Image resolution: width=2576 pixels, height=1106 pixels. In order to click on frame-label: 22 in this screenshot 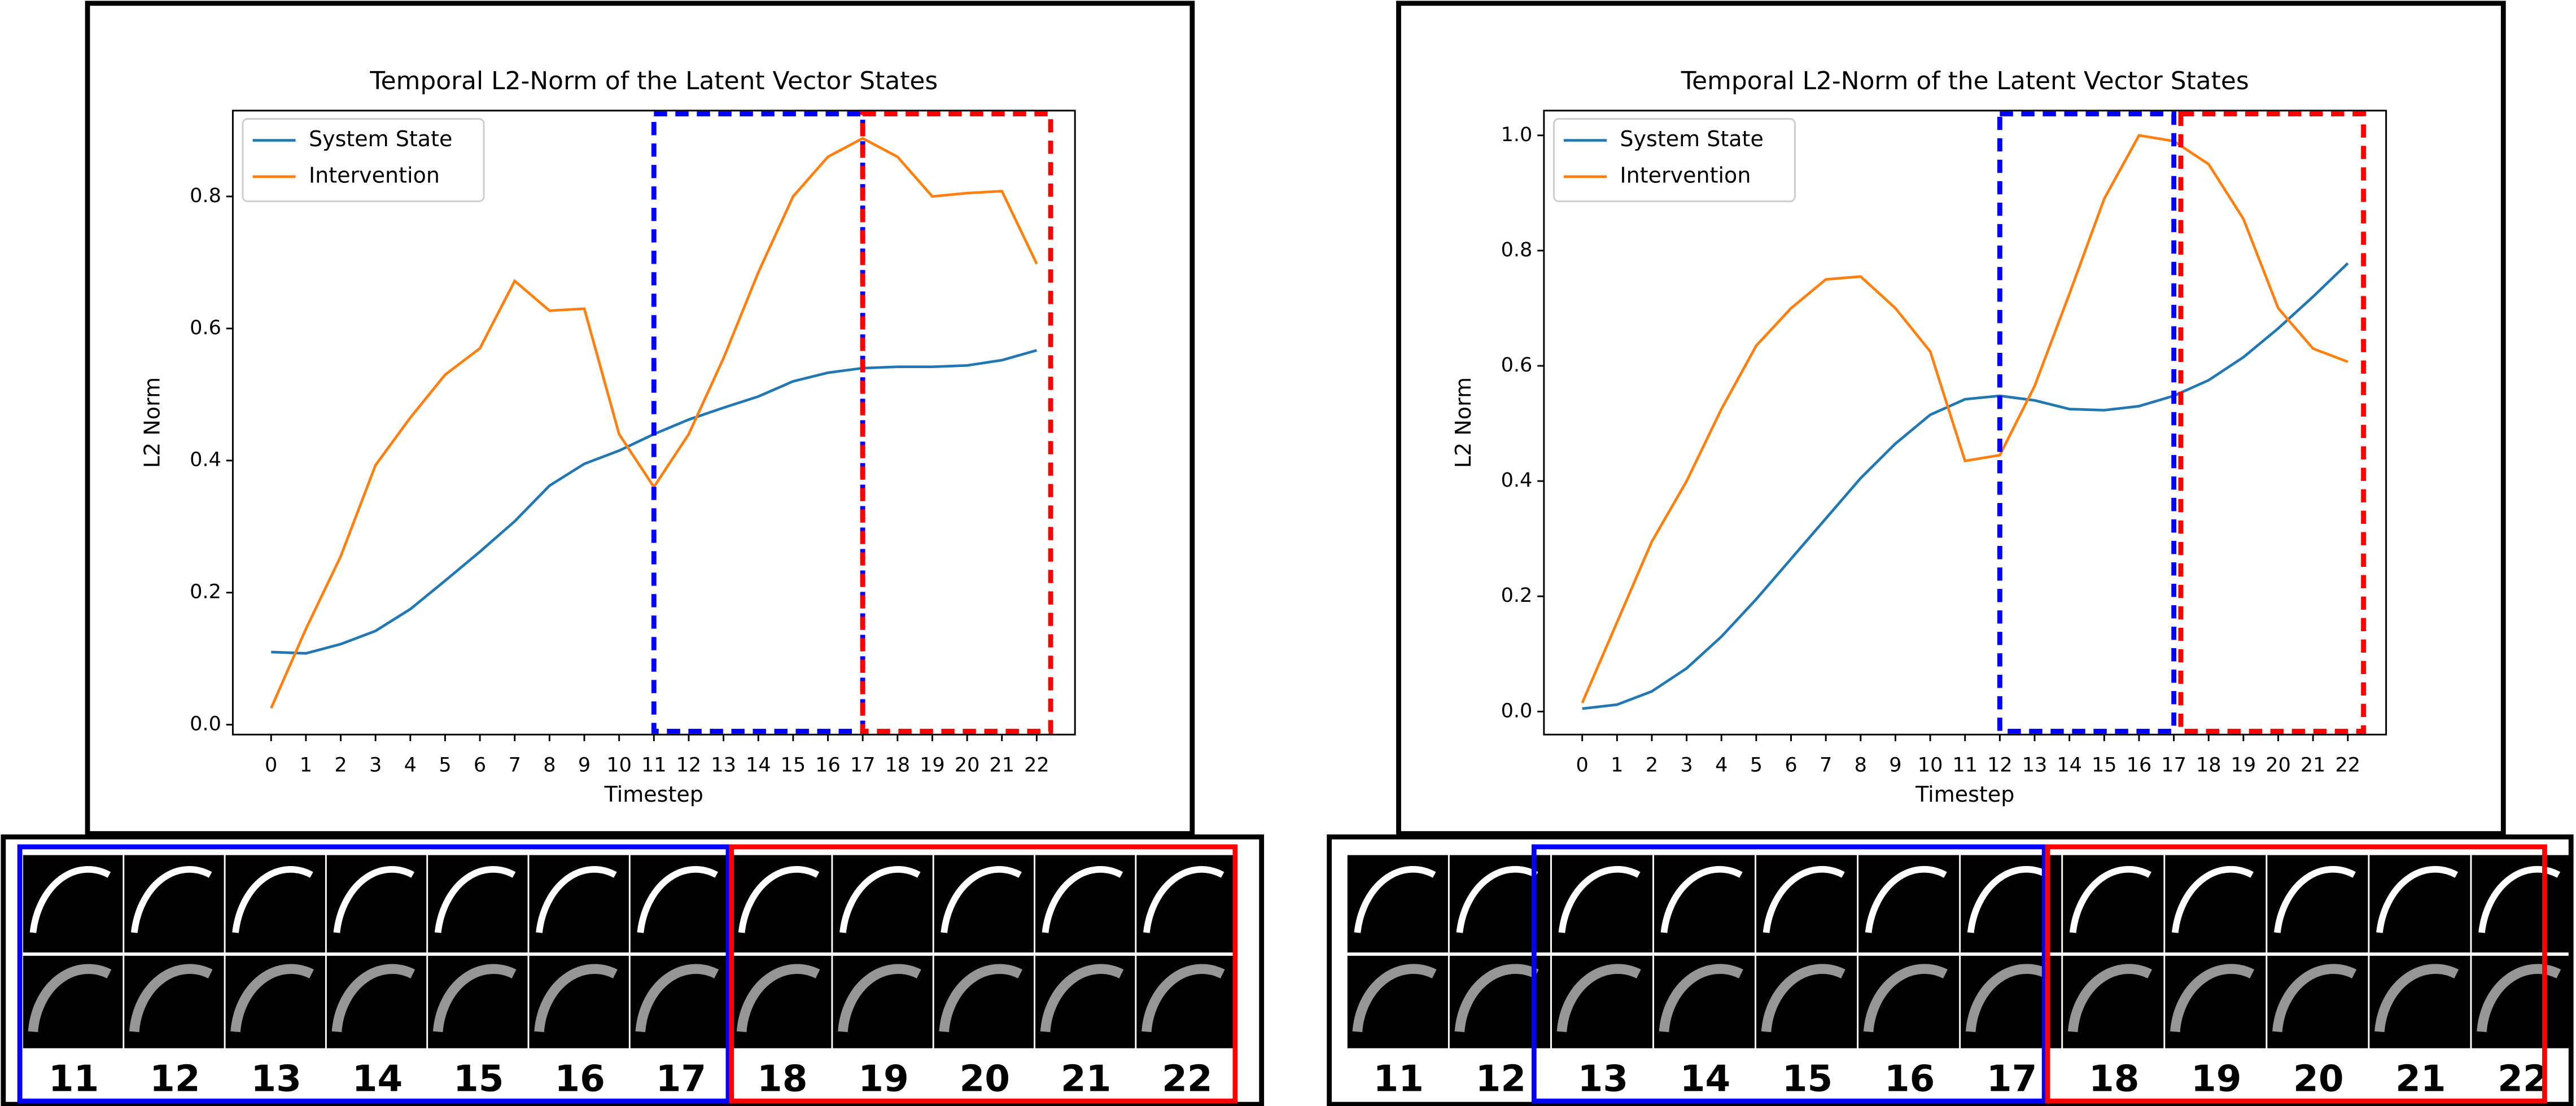, I will do `click(1188, 1079)`.